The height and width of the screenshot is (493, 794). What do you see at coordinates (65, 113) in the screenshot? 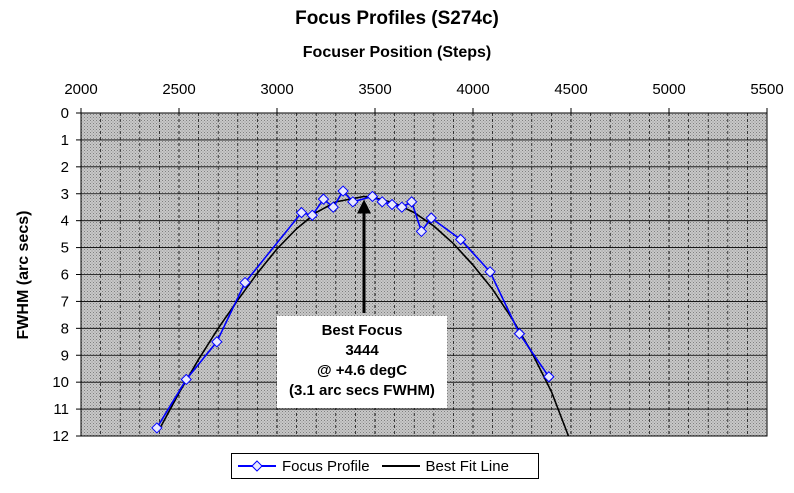
I see `y-tick-label: 0` at bounding box center [65, 113].